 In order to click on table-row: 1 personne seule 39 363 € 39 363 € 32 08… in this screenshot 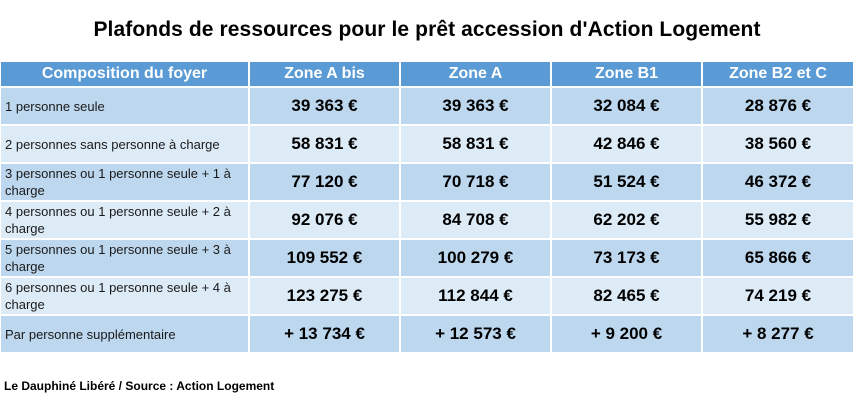, I will do `click(427, 106)`.